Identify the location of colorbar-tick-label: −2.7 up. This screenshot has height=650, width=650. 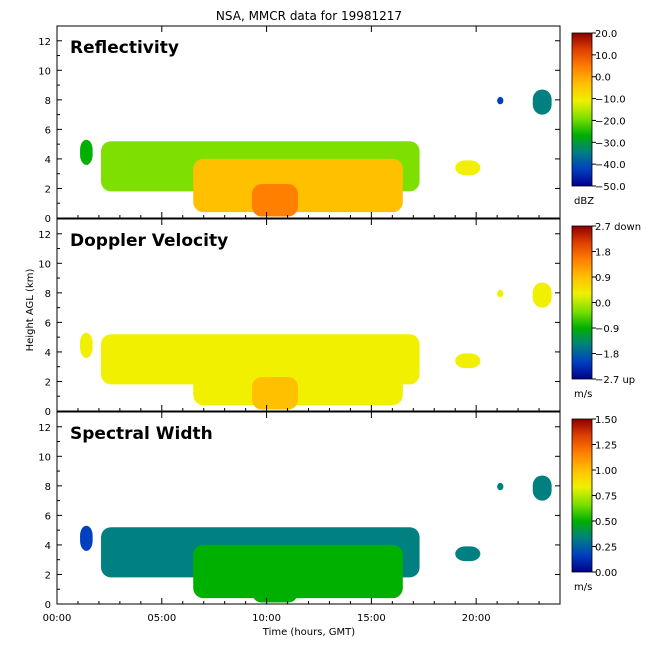
(615, 380).